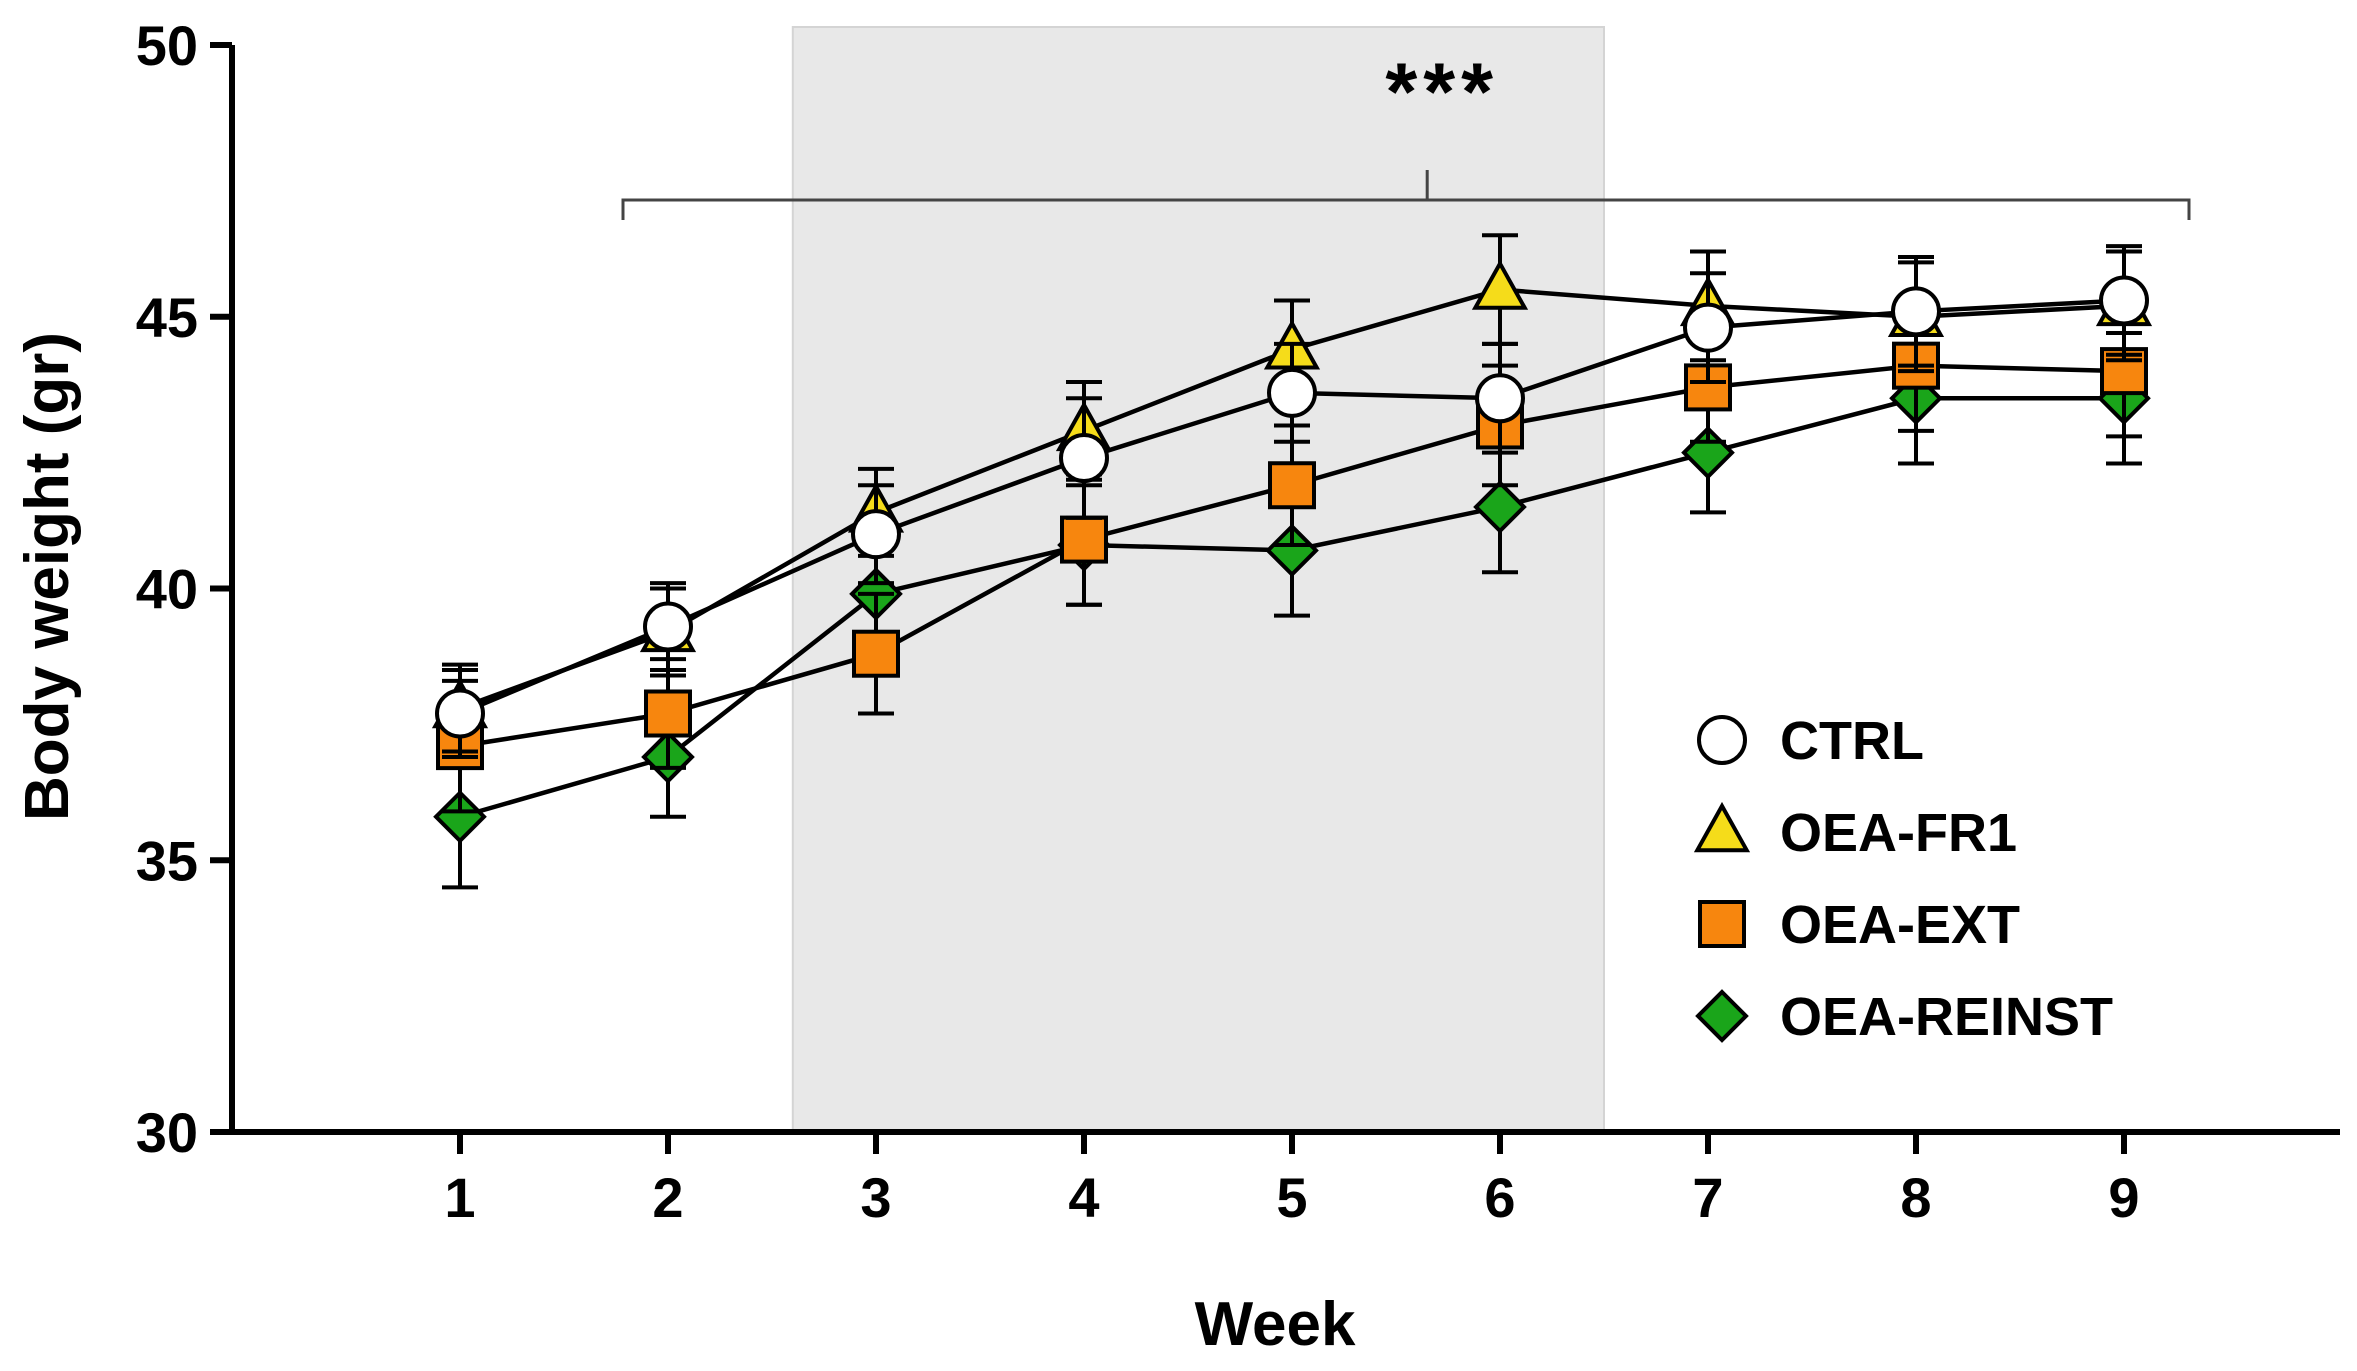 This screenshot has height=1371, width=2357. What do you see at coordinates (2123, 1197) in the screenshot?
I see `x-tick-label: 9` at bounding box center [2123, 1197].